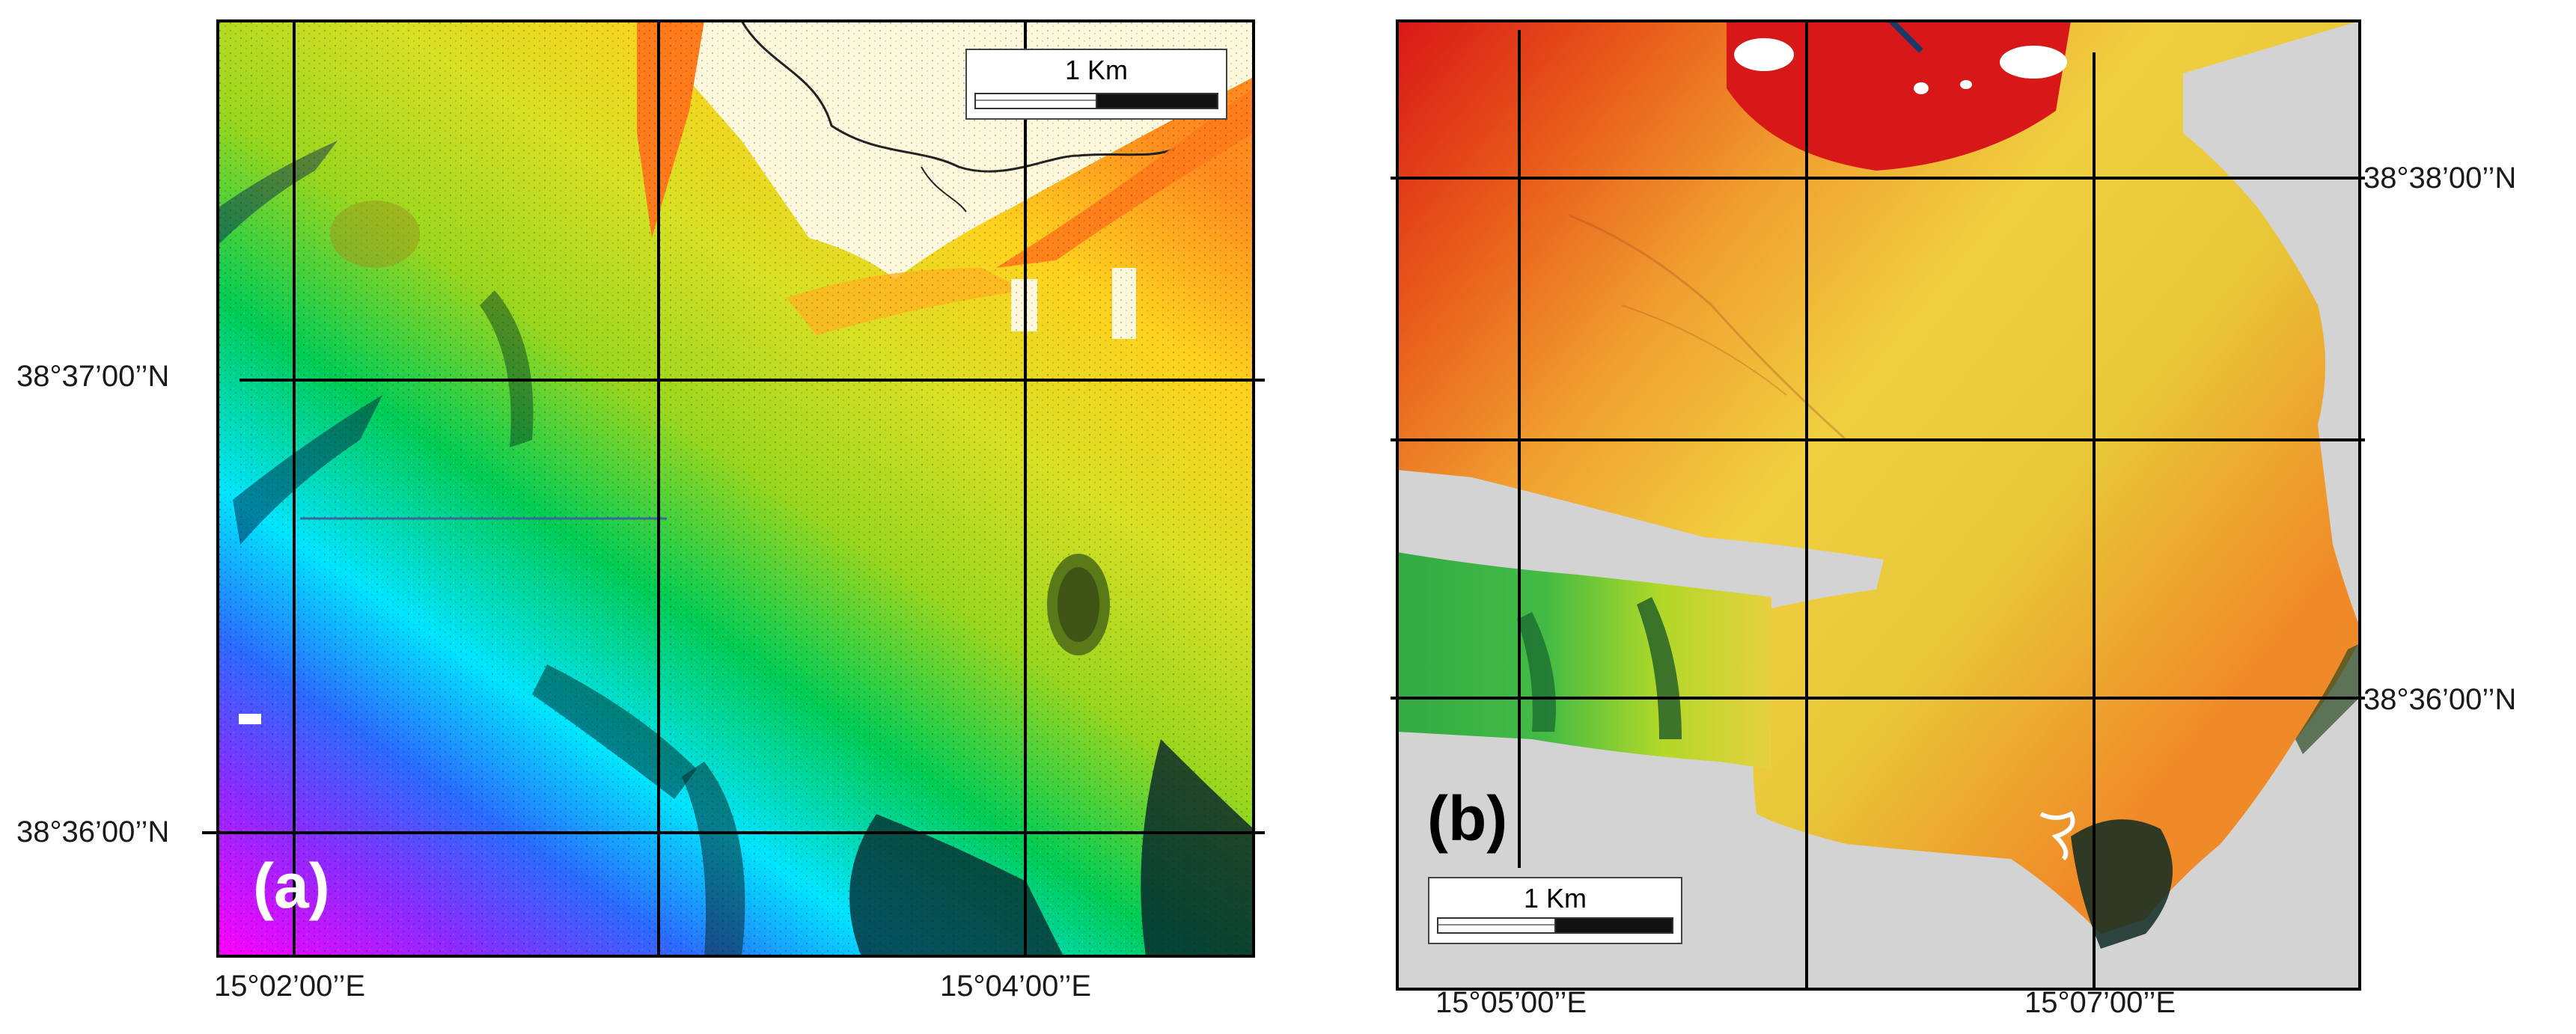 This screenshot has height=1034, width=2576. Describe the element at coordinates (1467, 818) in the screenshot. I see `panel-label-b: (b)` at that location.